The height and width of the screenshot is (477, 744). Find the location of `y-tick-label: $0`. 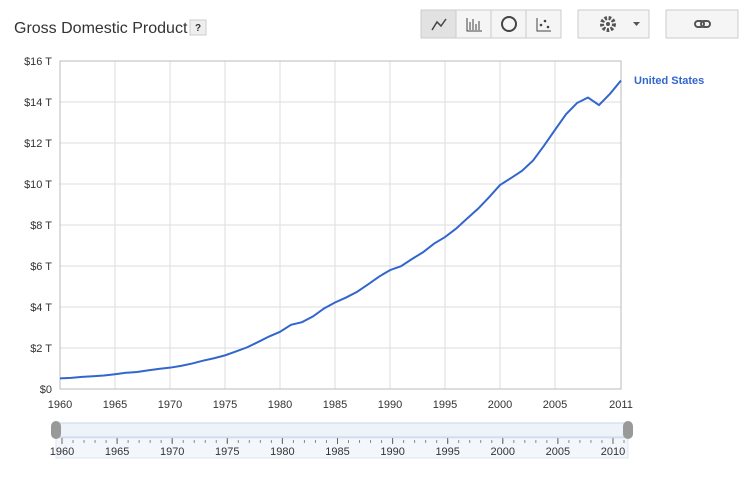

y-tick-label: $0 is located at coordinates (46, 390).